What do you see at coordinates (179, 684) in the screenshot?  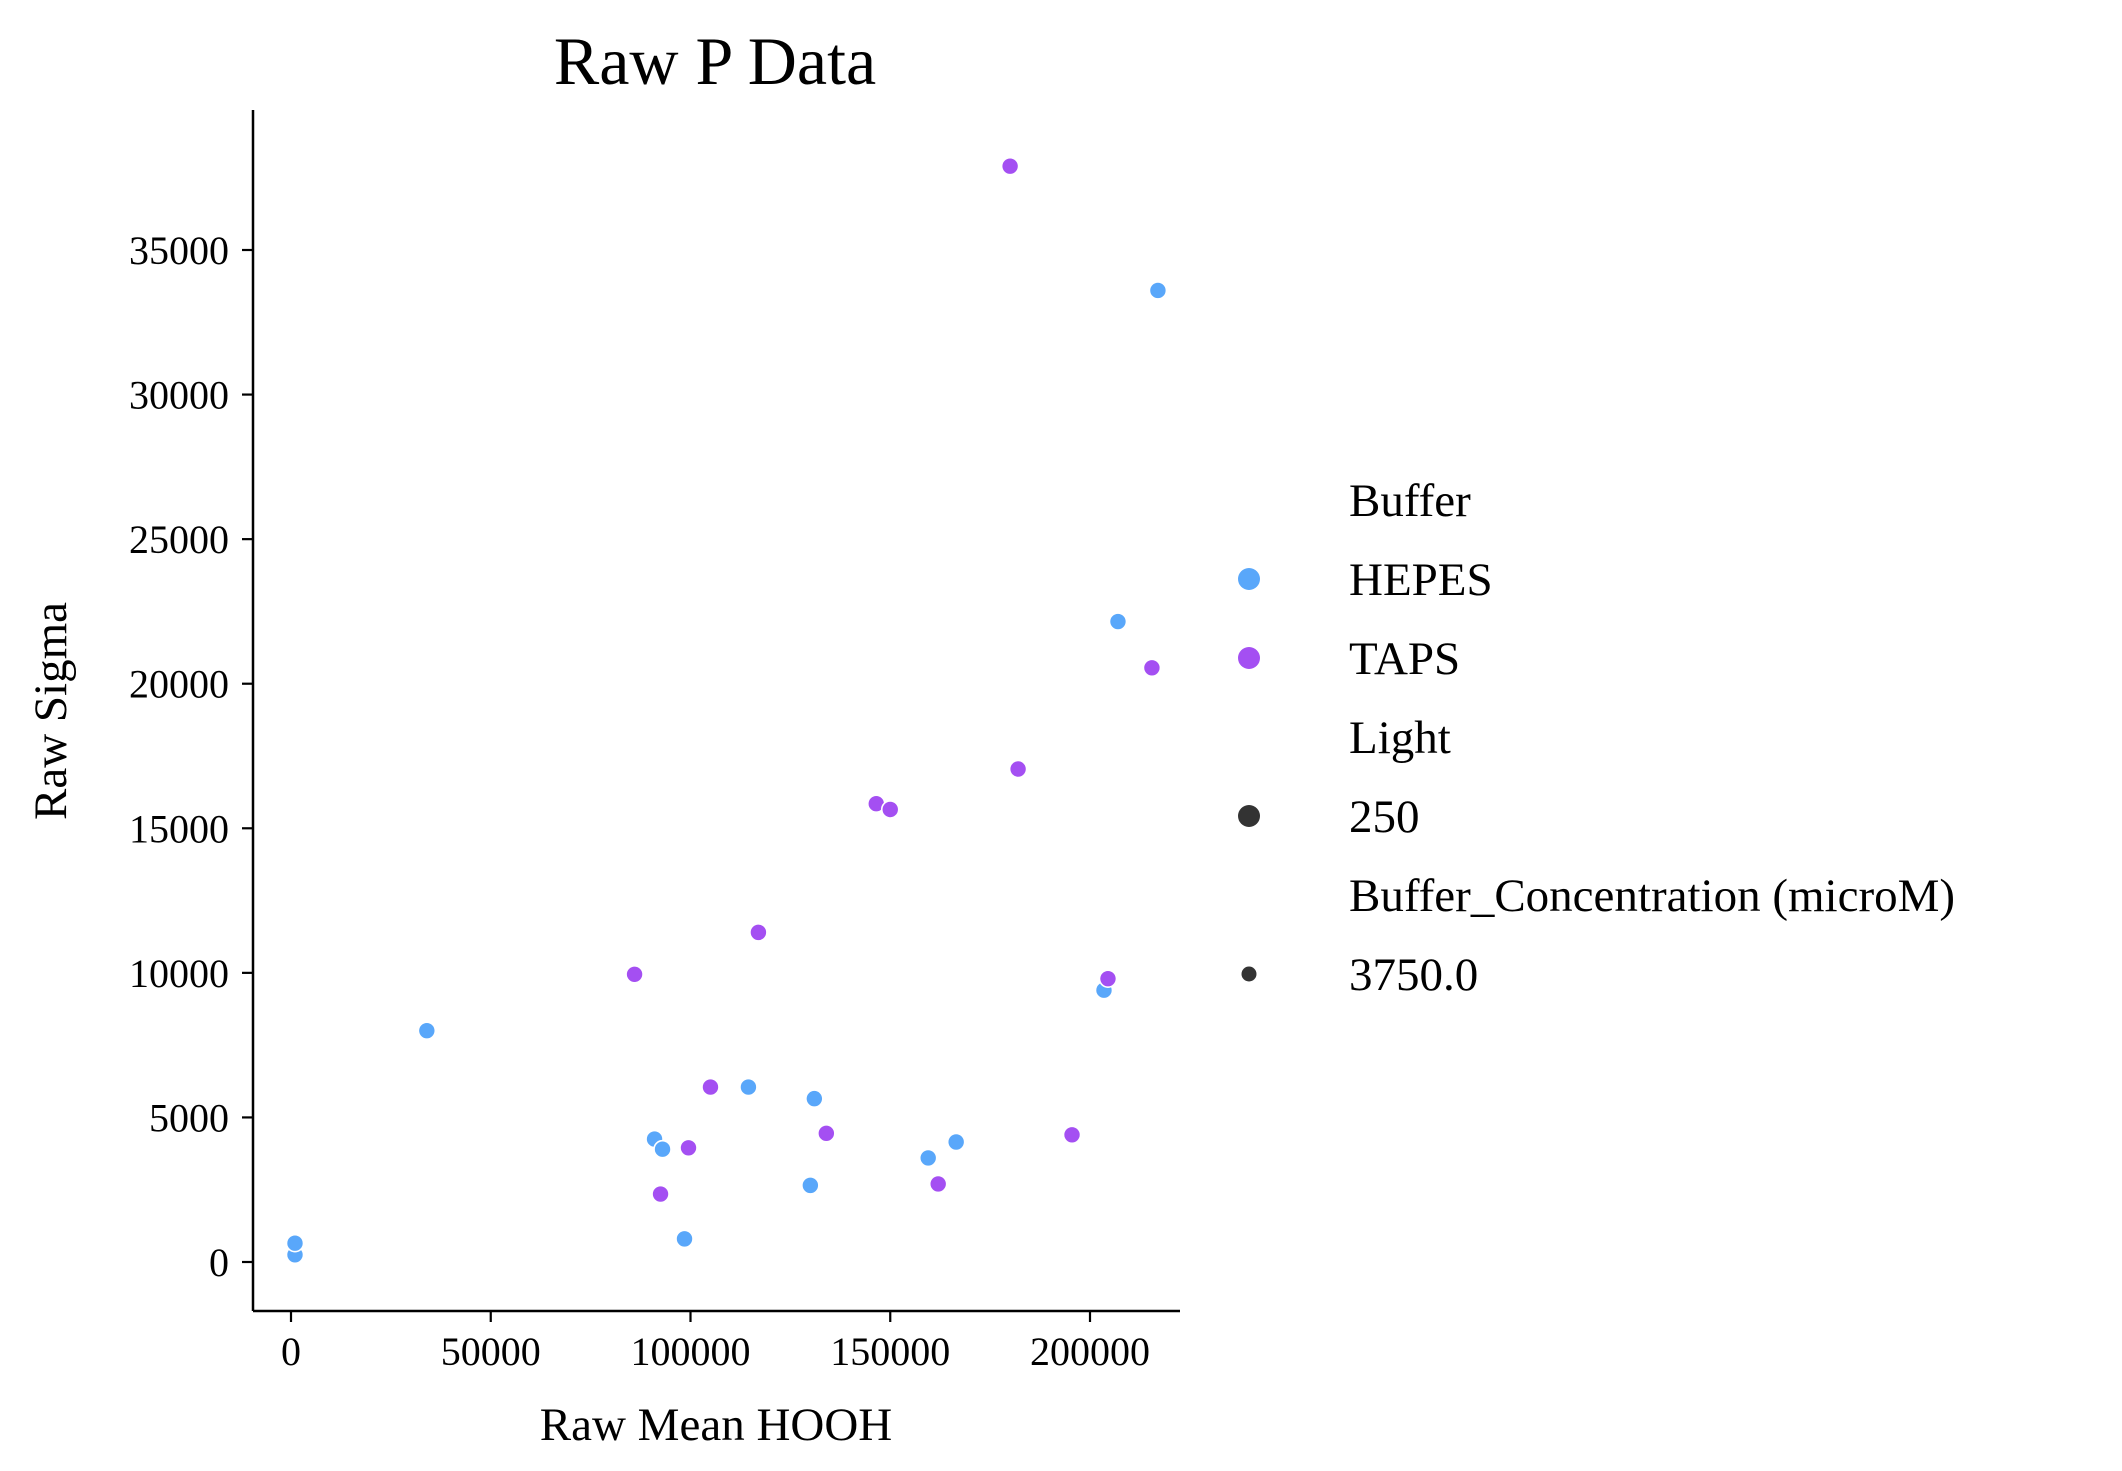 I see `y-tick-label: 20000` at bounding box center [179, 684].